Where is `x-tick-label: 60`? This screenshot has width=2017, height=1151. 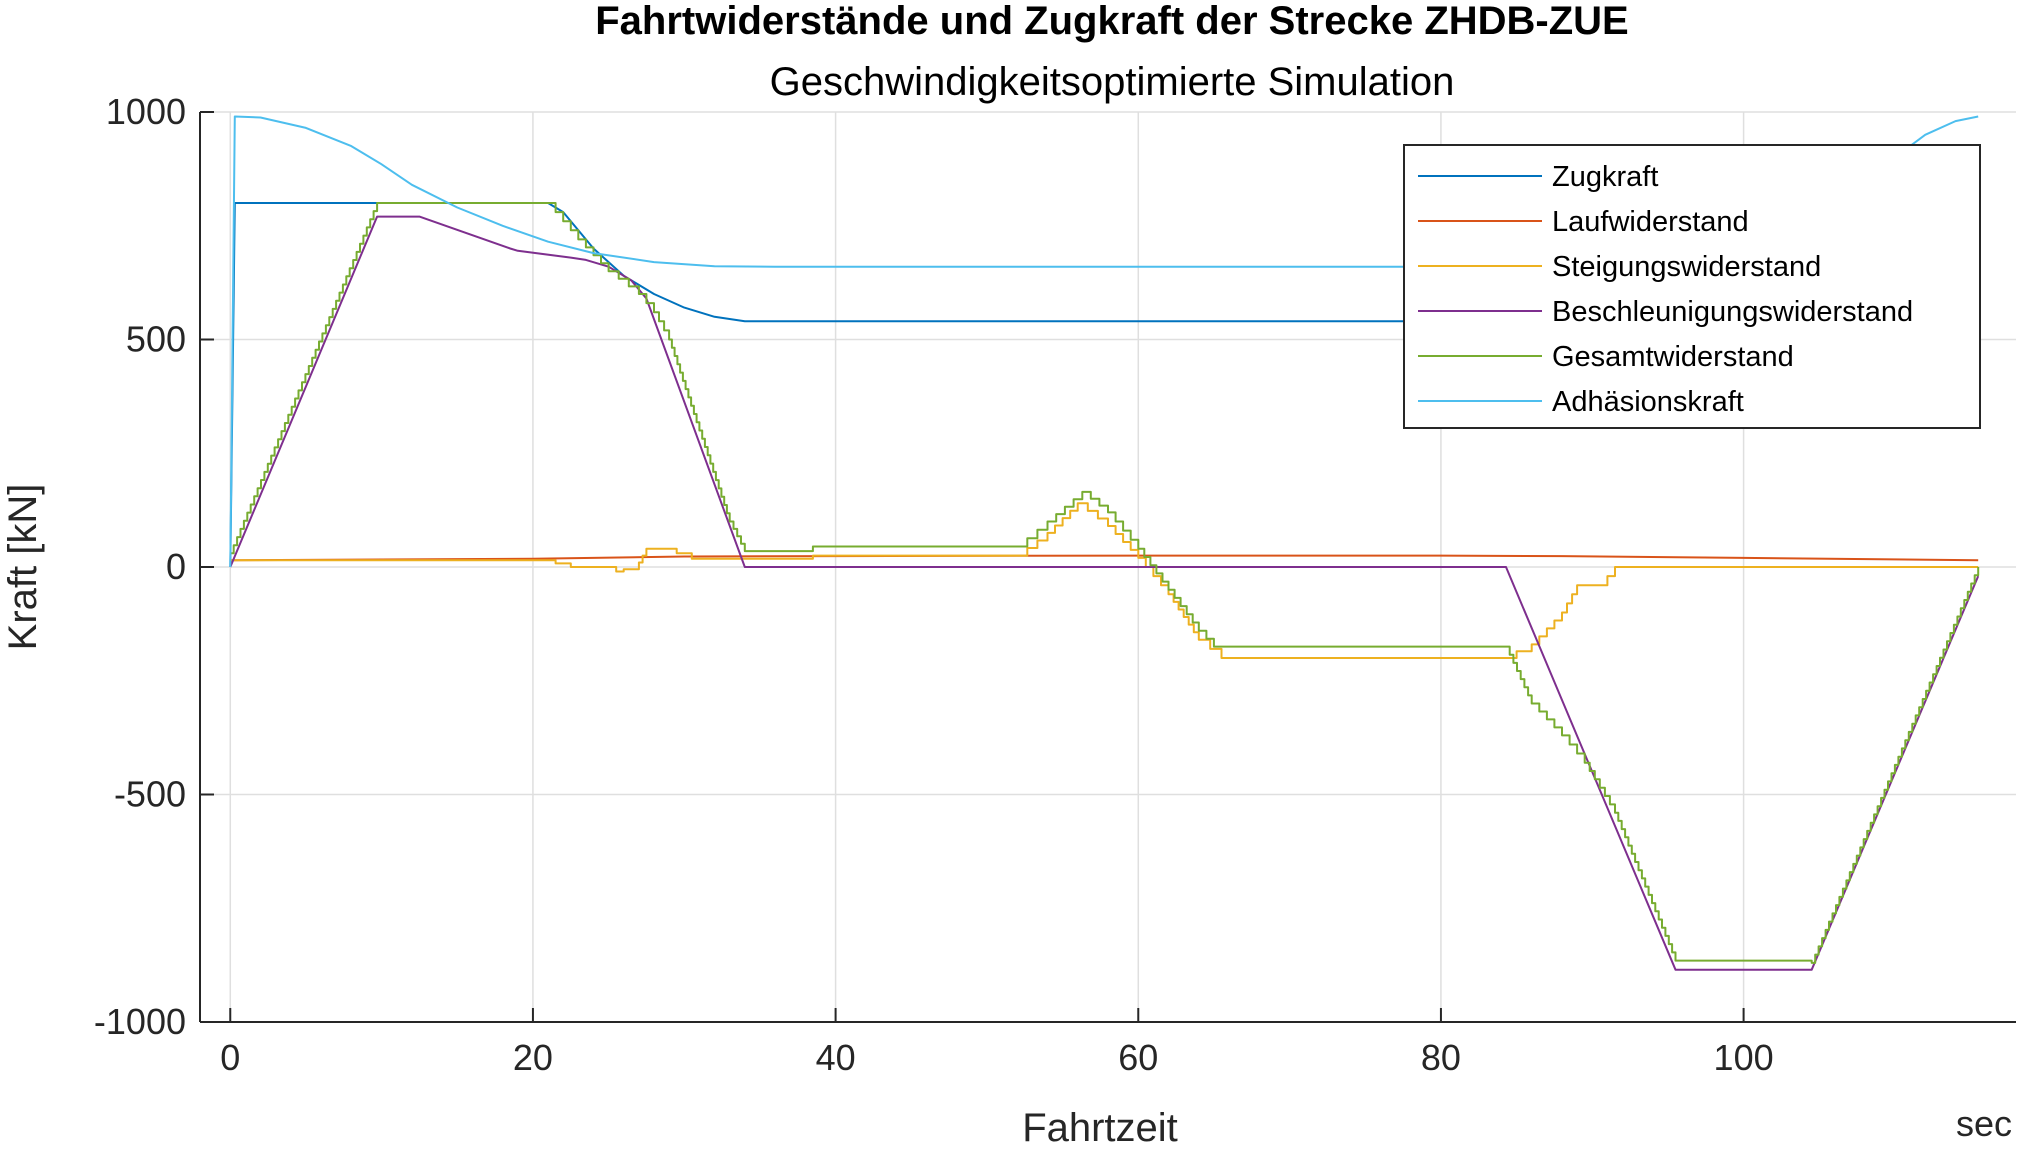
x-tick-label: 60 is located at coordinates (1138, 1057).